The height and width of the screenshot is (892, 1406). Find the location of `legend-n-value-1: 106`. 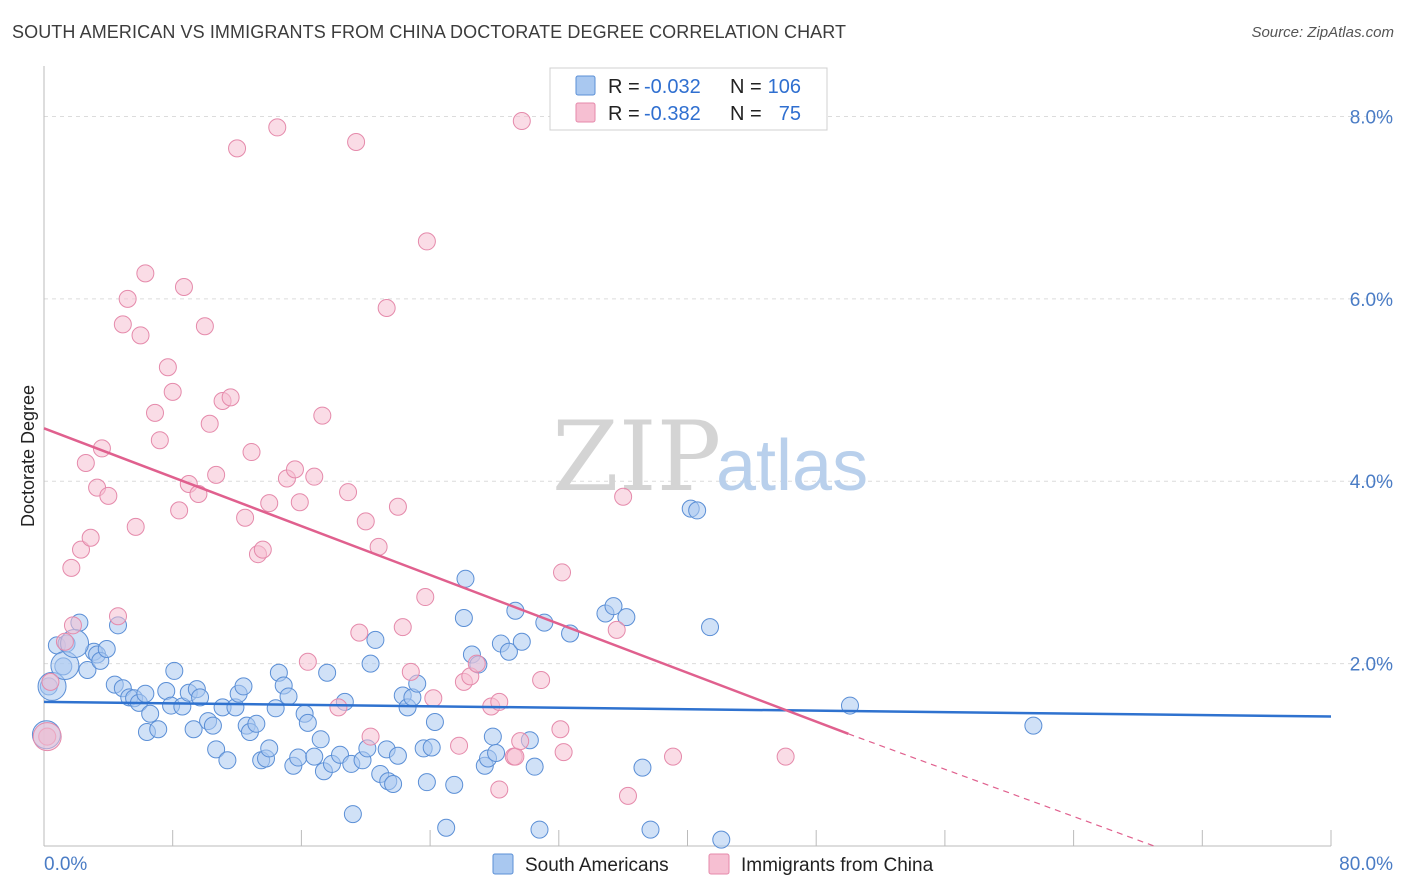

legend-n-value-1: 106 is located at coordinates (784, 87).